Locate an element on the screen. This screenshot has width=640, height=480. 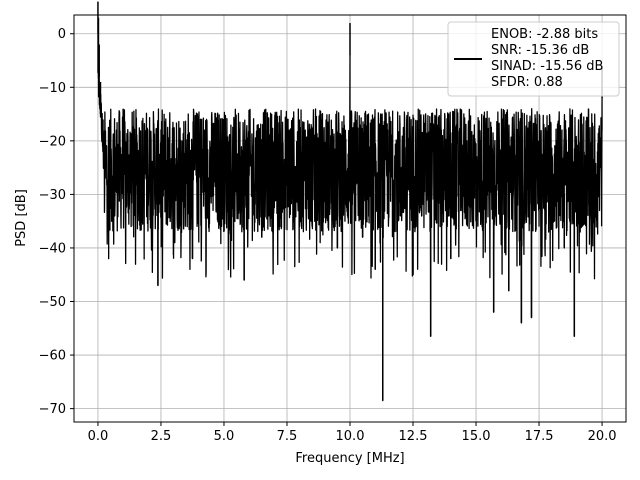
x-tick-label: 17.5 is located at coordinates (539, 436).